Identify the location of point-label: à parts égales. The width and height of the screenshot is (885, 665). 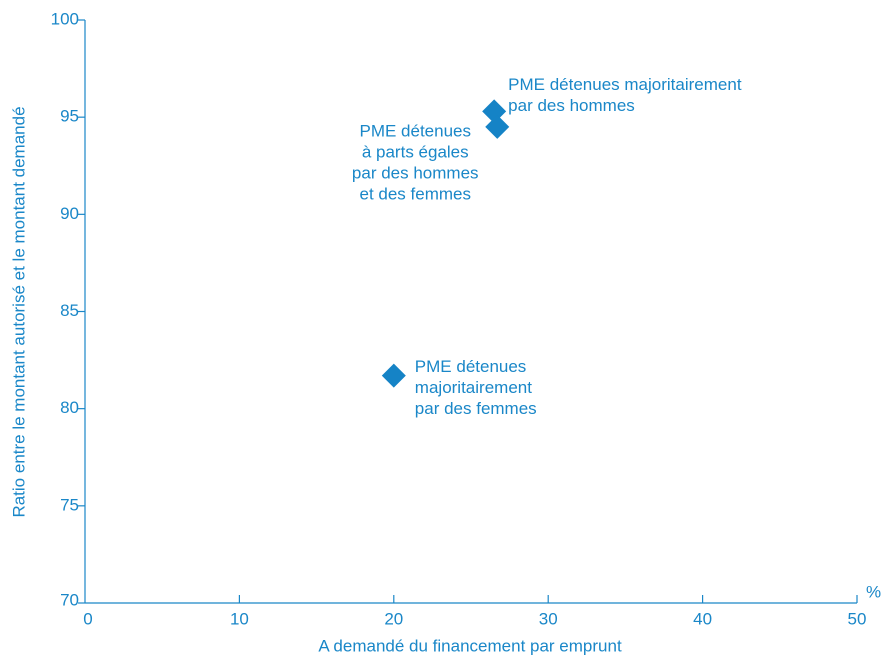
(415, 151).